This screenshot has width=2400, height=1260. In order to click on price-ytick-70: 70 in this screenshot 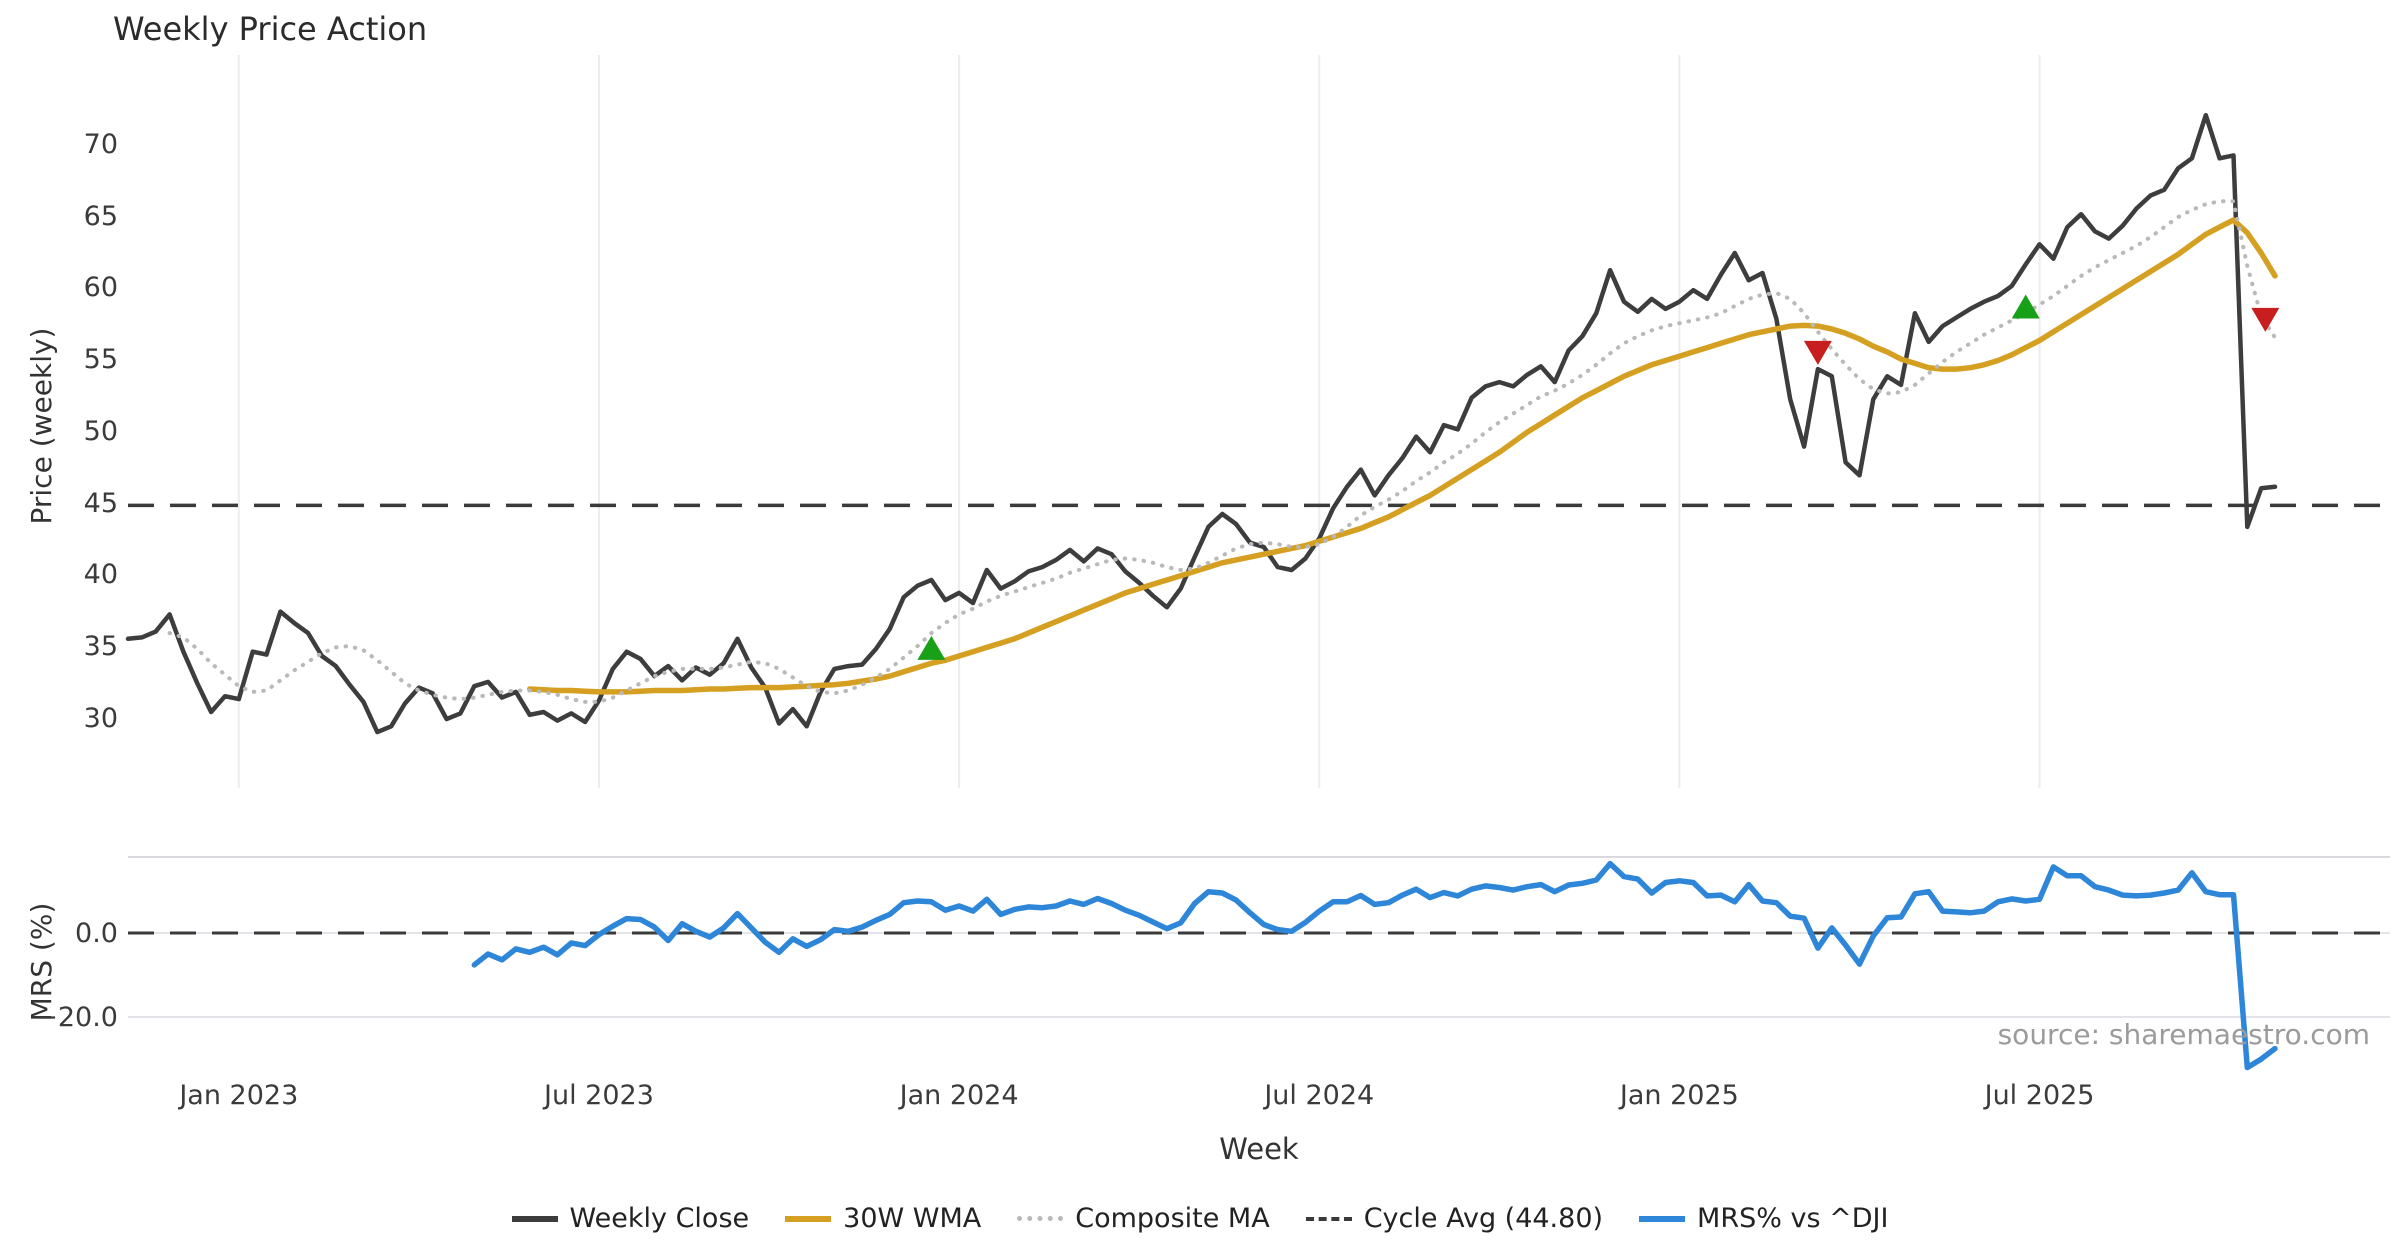, I will do `click(100, 144)`.